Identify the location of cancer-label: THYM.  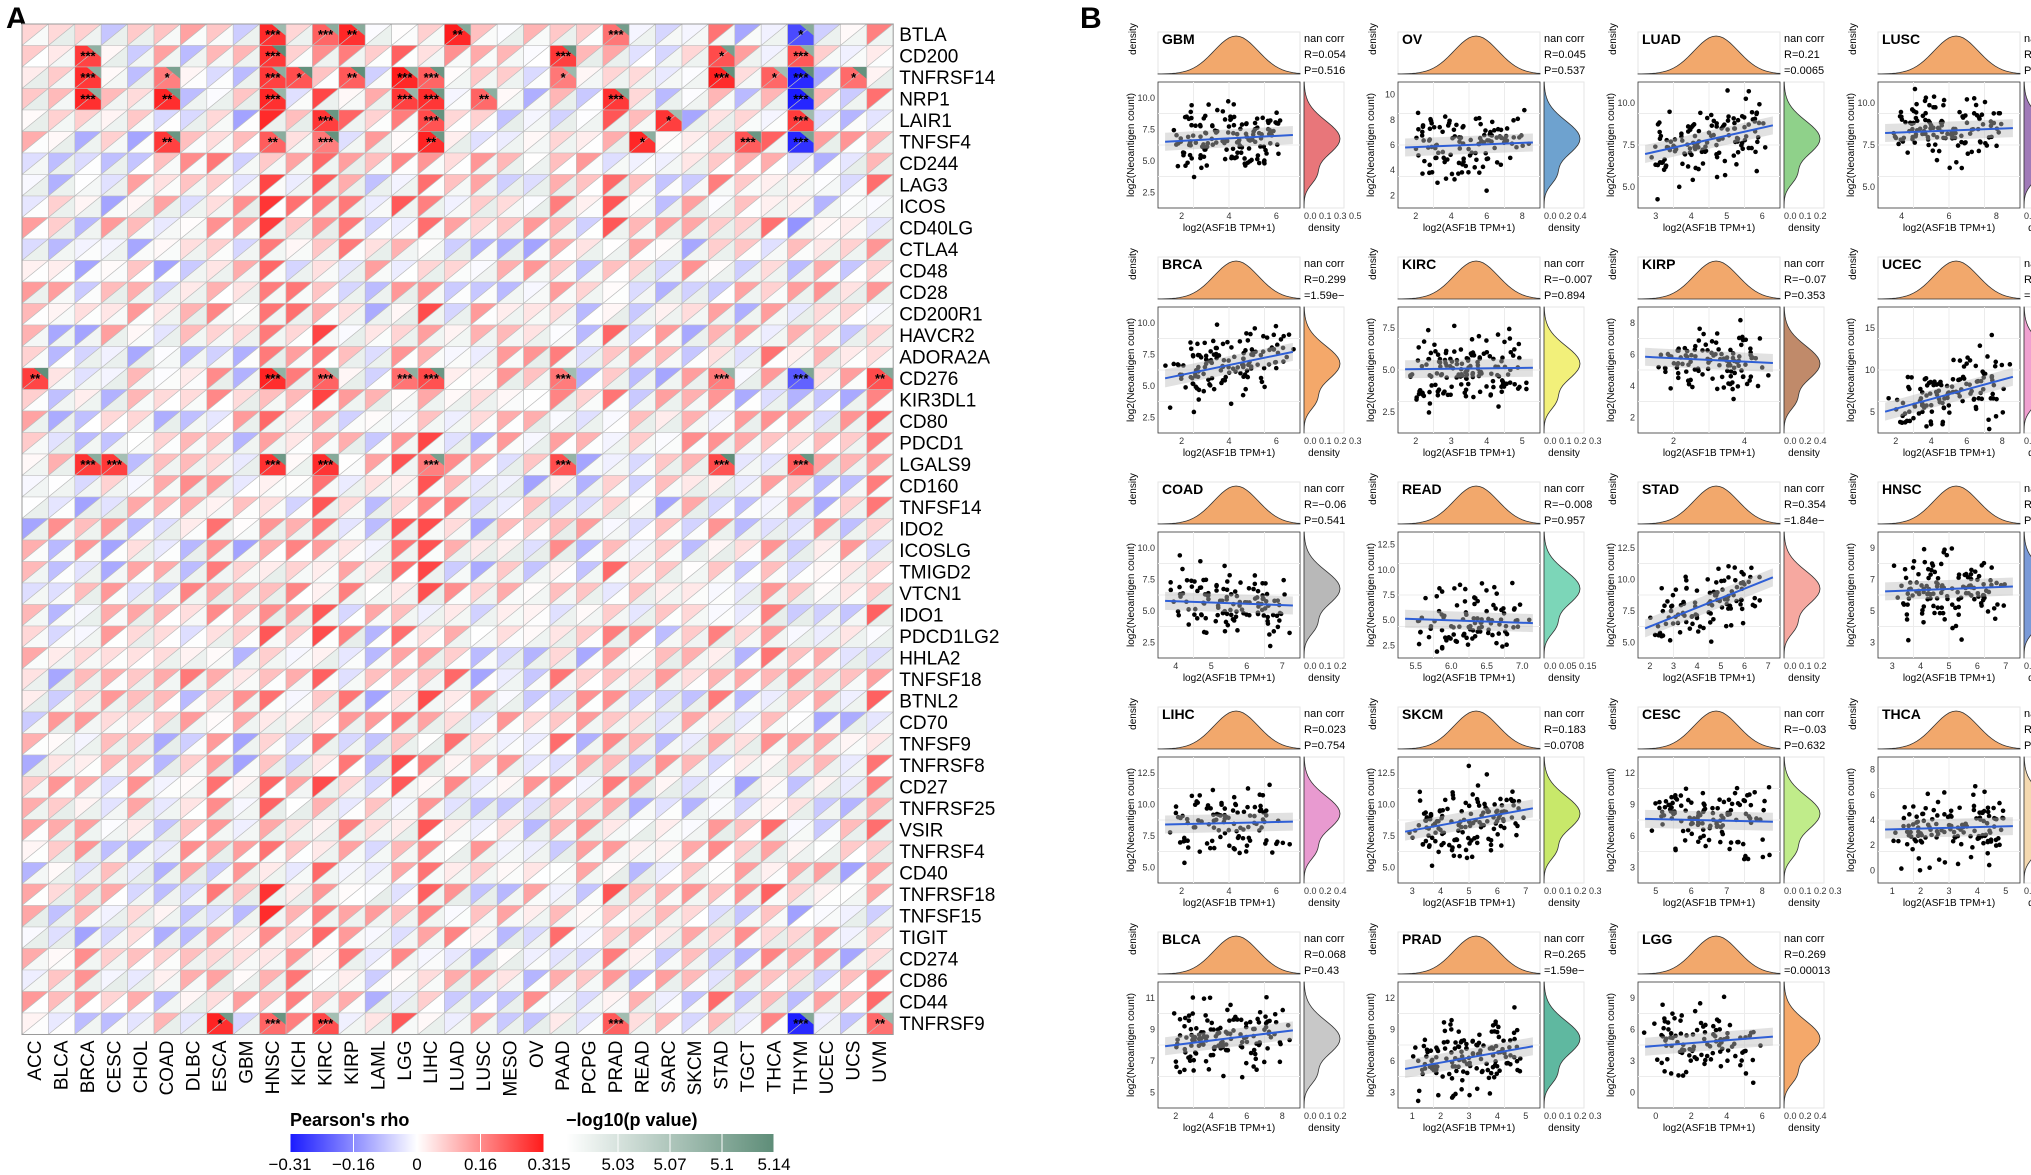
(801, 1068).